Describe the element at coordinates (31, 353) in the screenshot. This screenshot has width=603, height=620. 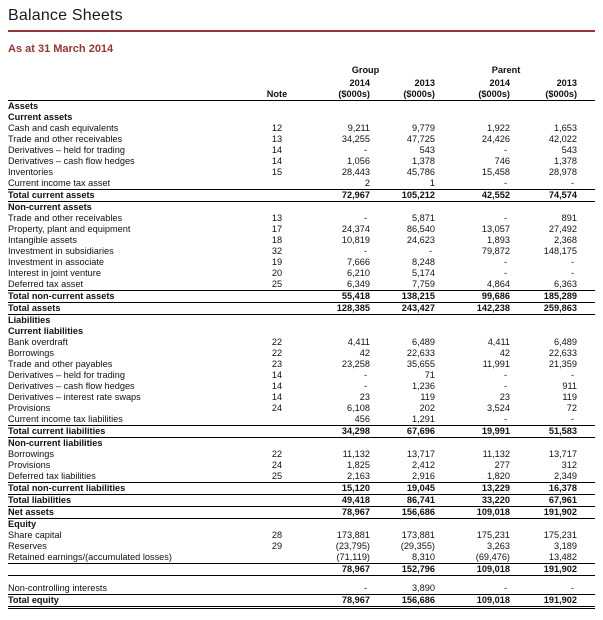
I see `row-label: Borrowings` at that location.